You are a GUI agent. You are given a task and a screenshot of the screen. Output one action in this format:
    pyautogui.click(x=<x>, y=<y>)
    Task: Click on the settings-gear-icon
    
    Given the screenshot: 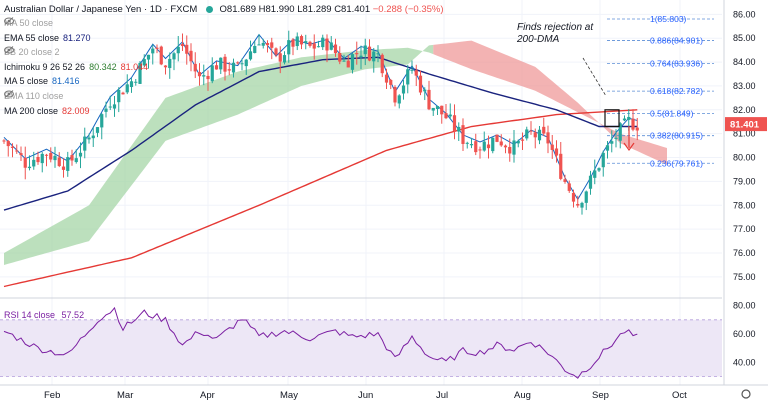 What is the action you would take?
    pyautogui.click(x=746, y=394)
    